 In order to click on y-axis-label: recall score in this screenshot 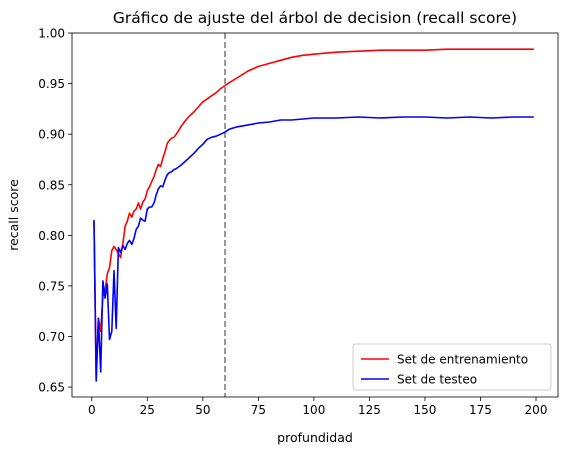, I will do `click(13, 215)`.